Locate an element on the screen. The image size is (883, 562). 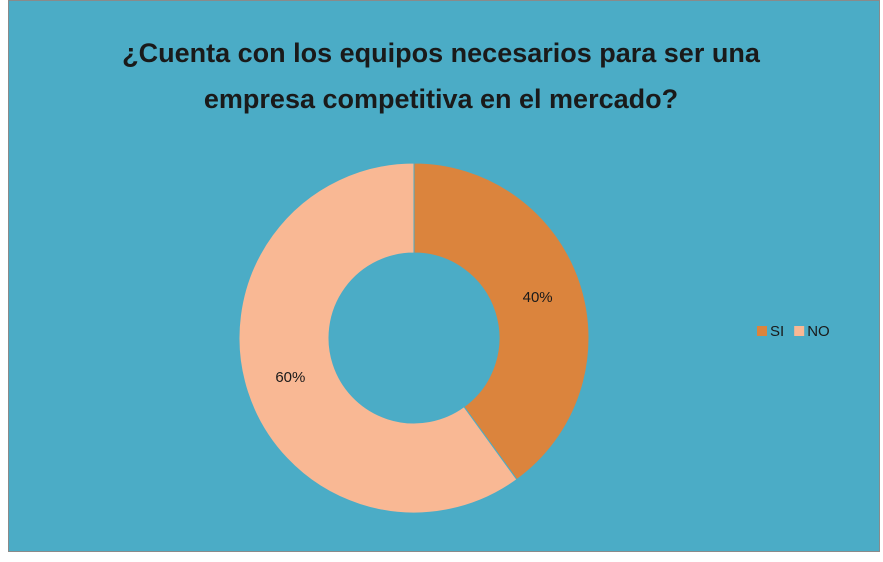
data-label: 60% is located at coordinates (290, 377).